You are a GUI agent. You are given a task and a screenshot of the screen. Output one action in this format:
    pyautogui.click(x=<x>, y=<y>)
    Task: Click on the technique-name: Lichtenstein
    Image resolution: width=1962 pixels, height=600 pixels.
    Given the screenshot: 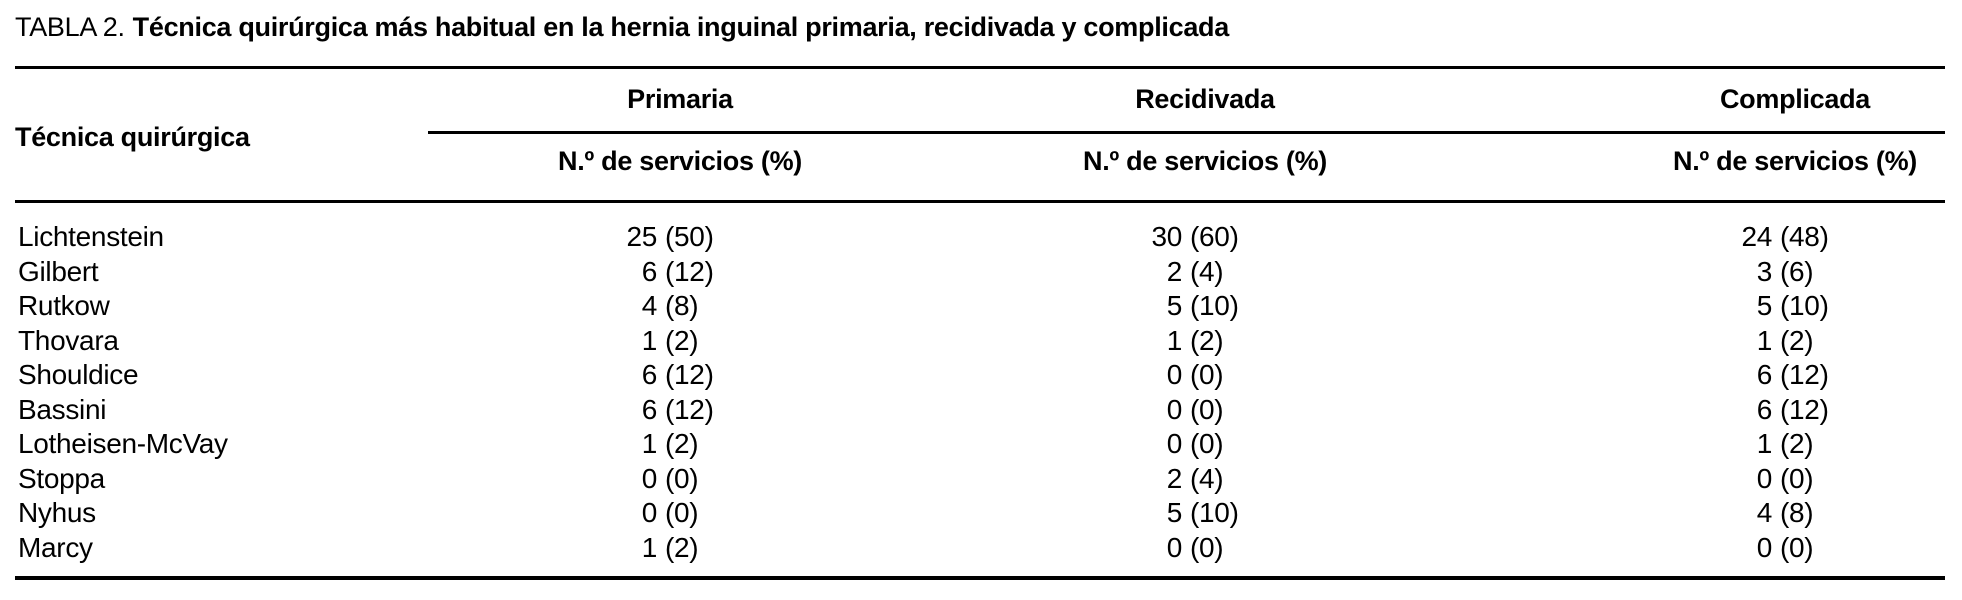 What is the action you would take?
    pyautogui.click(x=91, y=236)
    